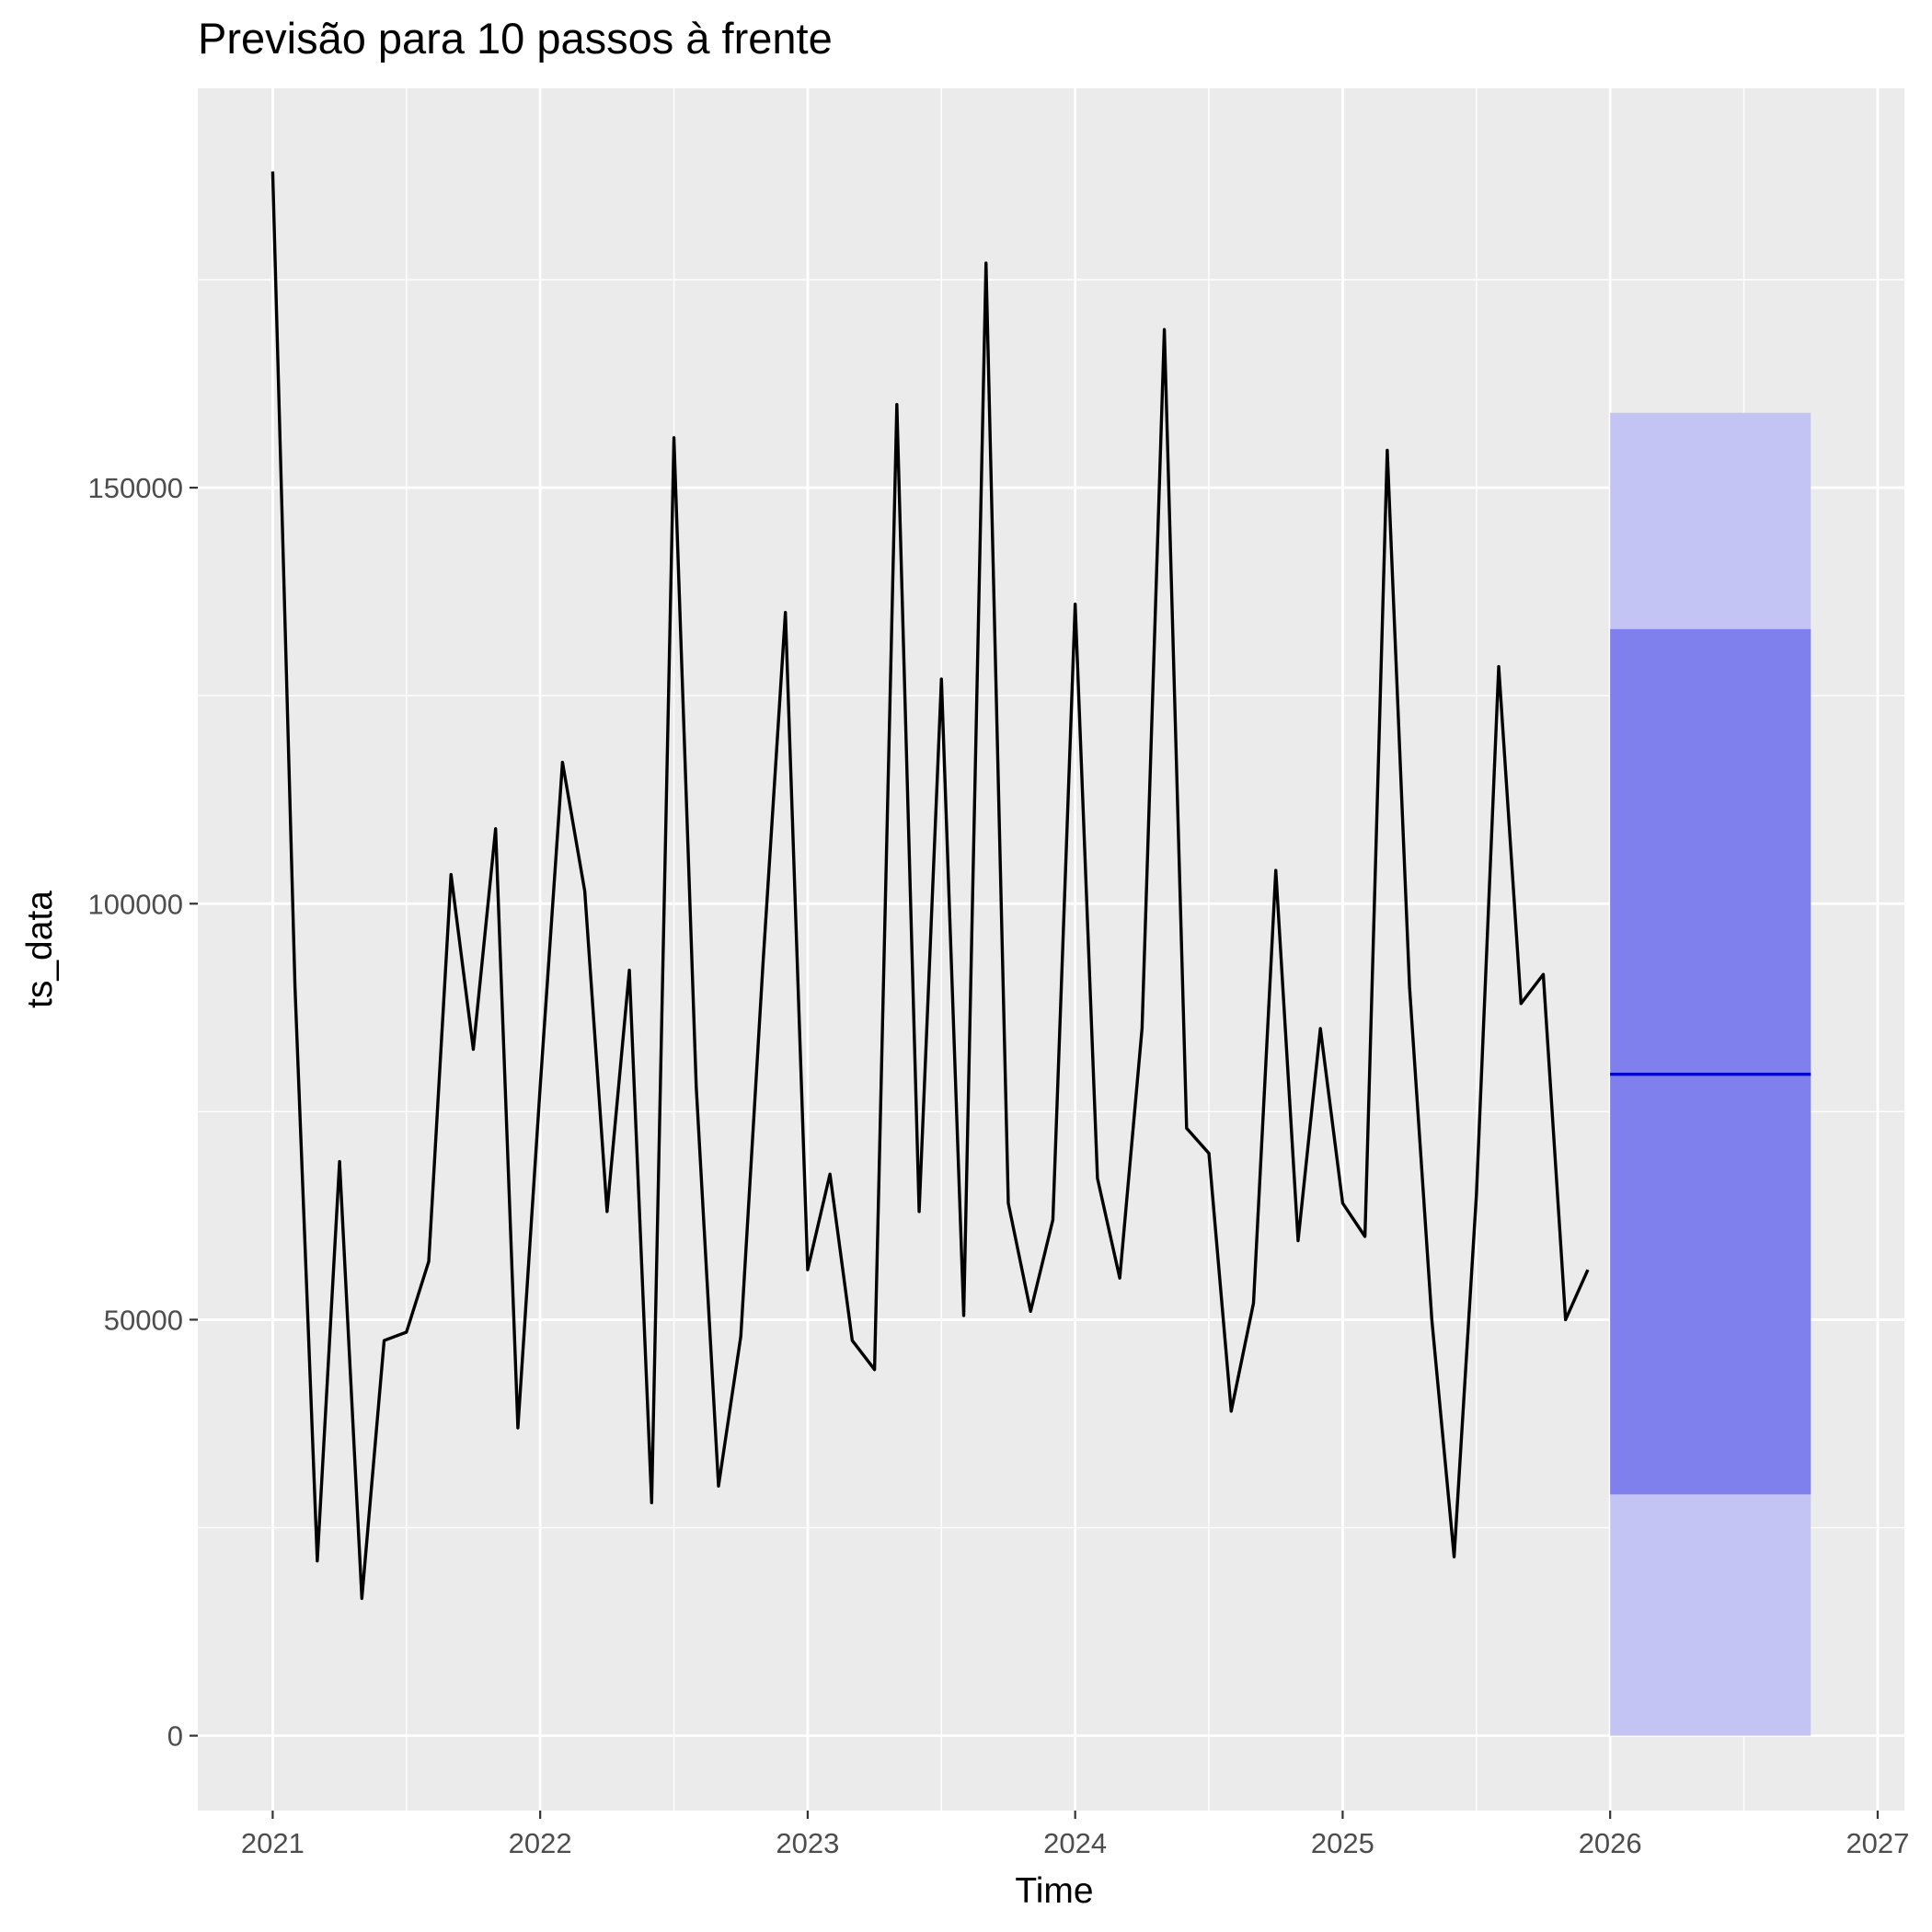 This screenshot has height=1932, width=1932. I want to click on y-tick-label: 0, so click(175, 1736).